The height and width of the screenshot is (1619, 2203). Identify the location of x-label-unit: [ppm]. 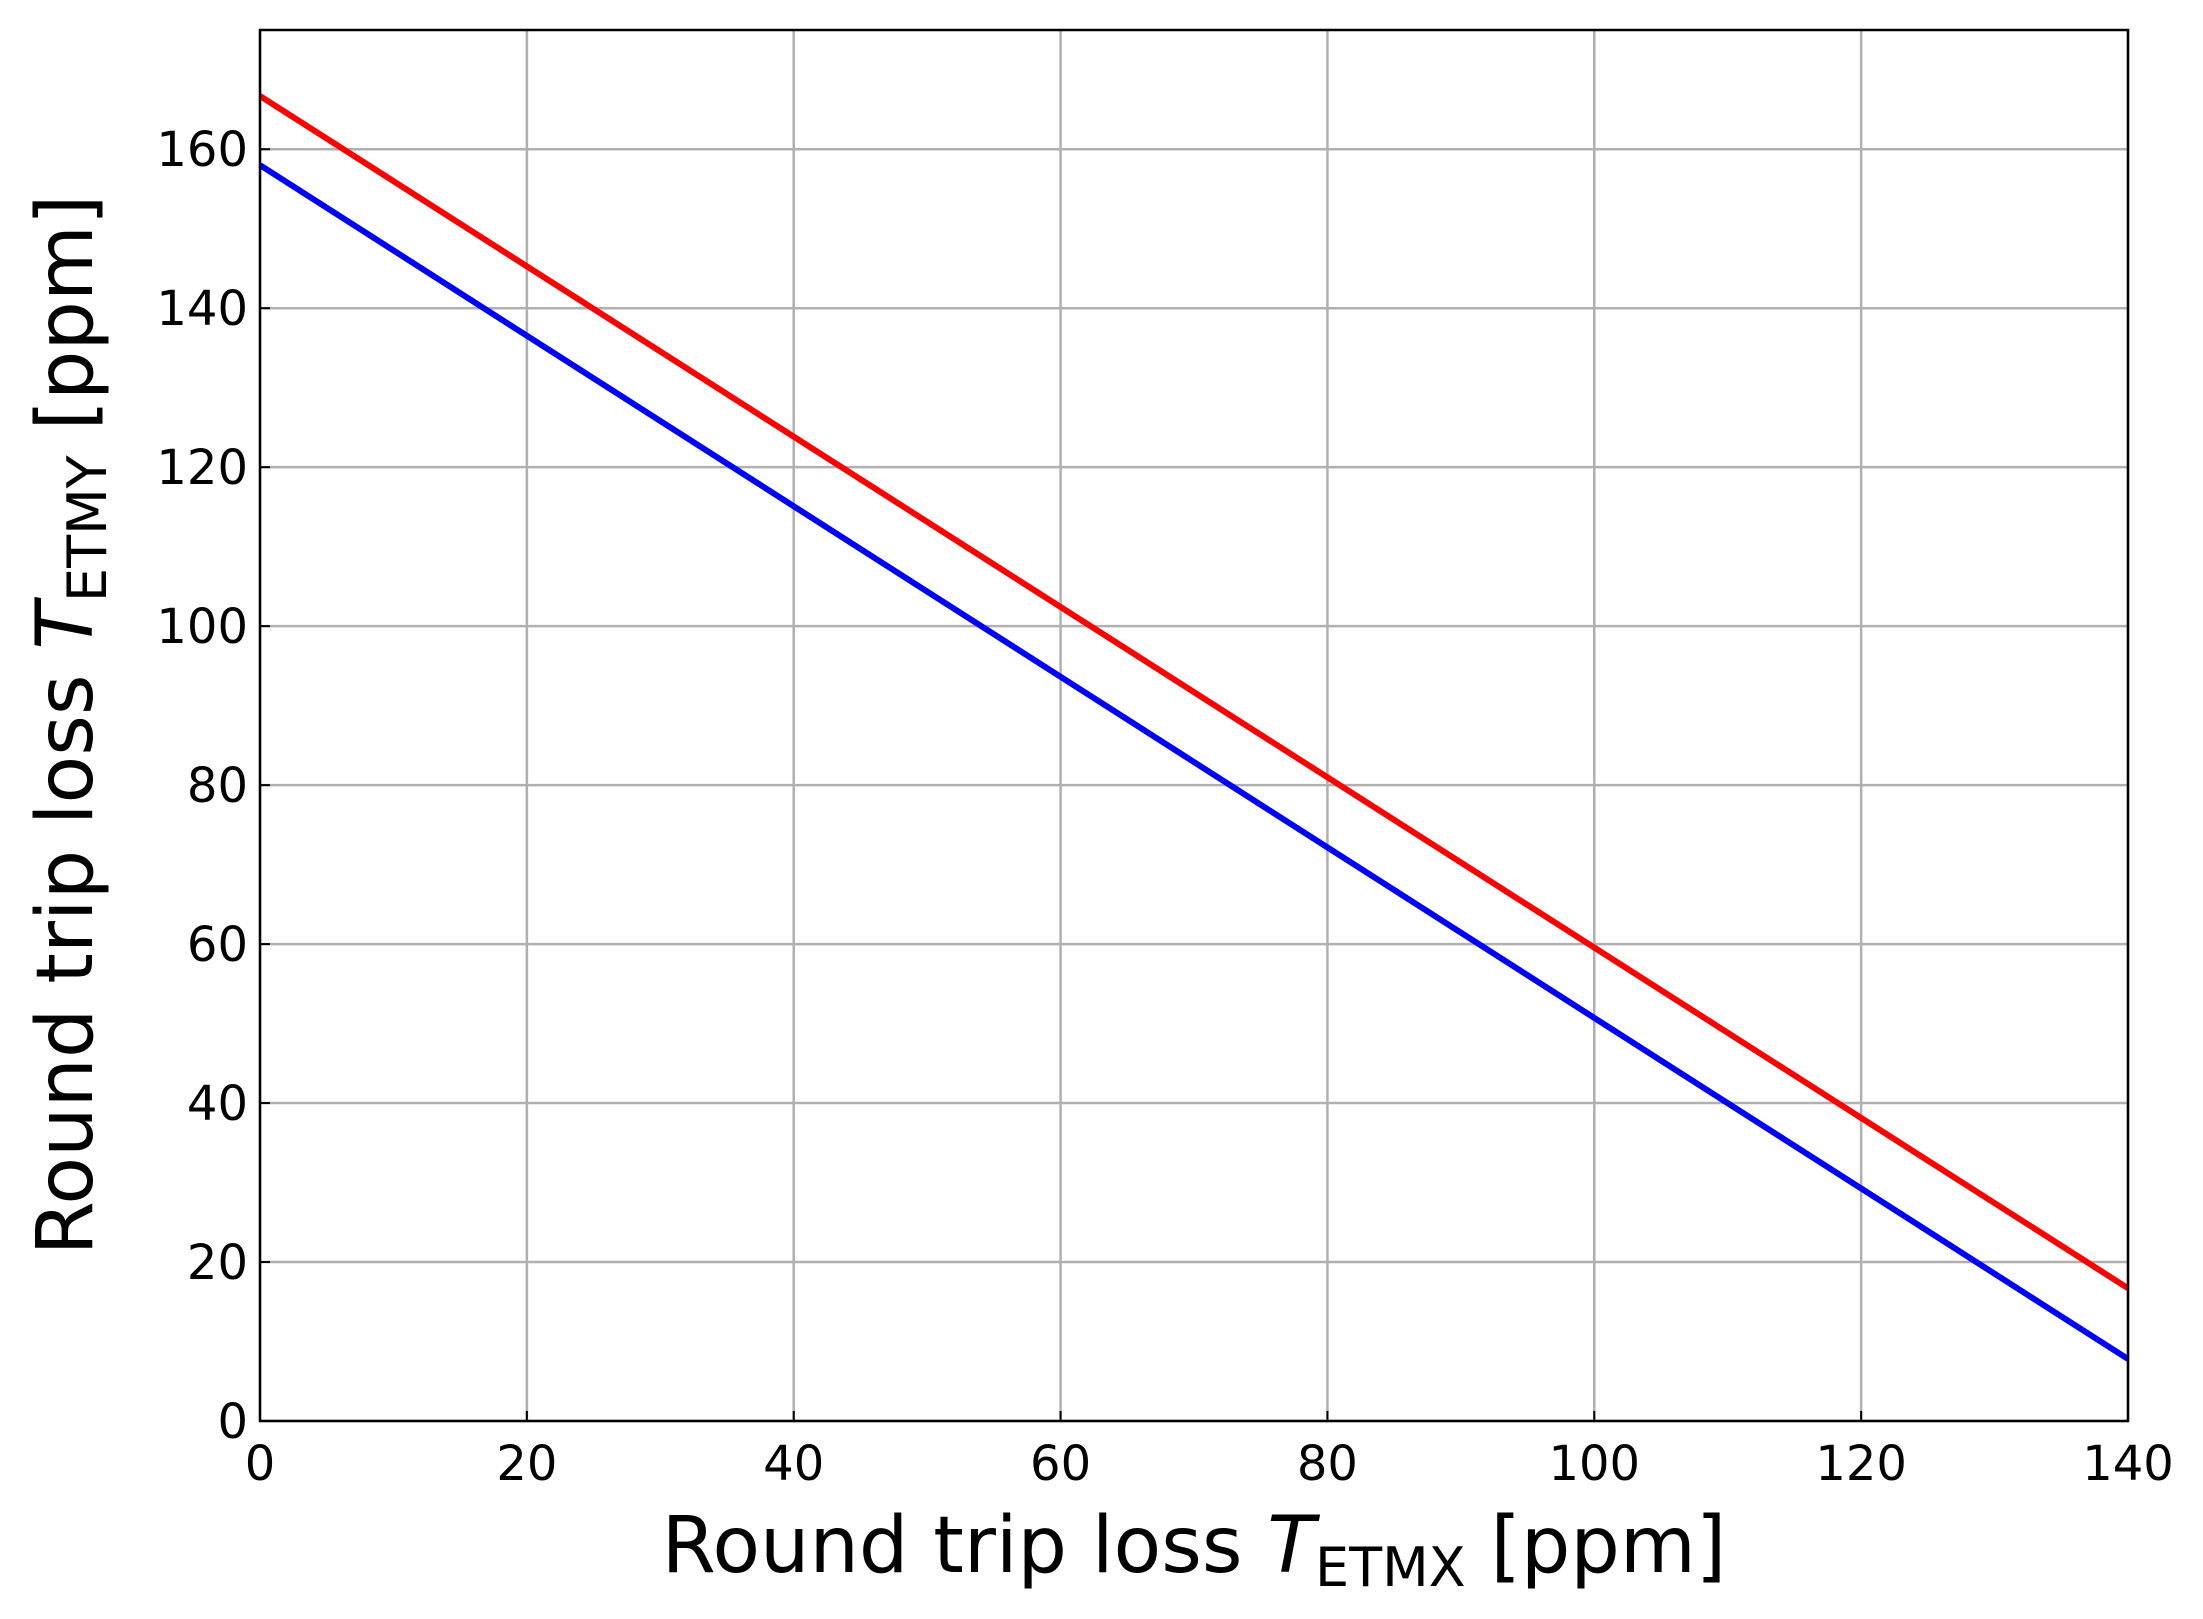
(1596, 1546).